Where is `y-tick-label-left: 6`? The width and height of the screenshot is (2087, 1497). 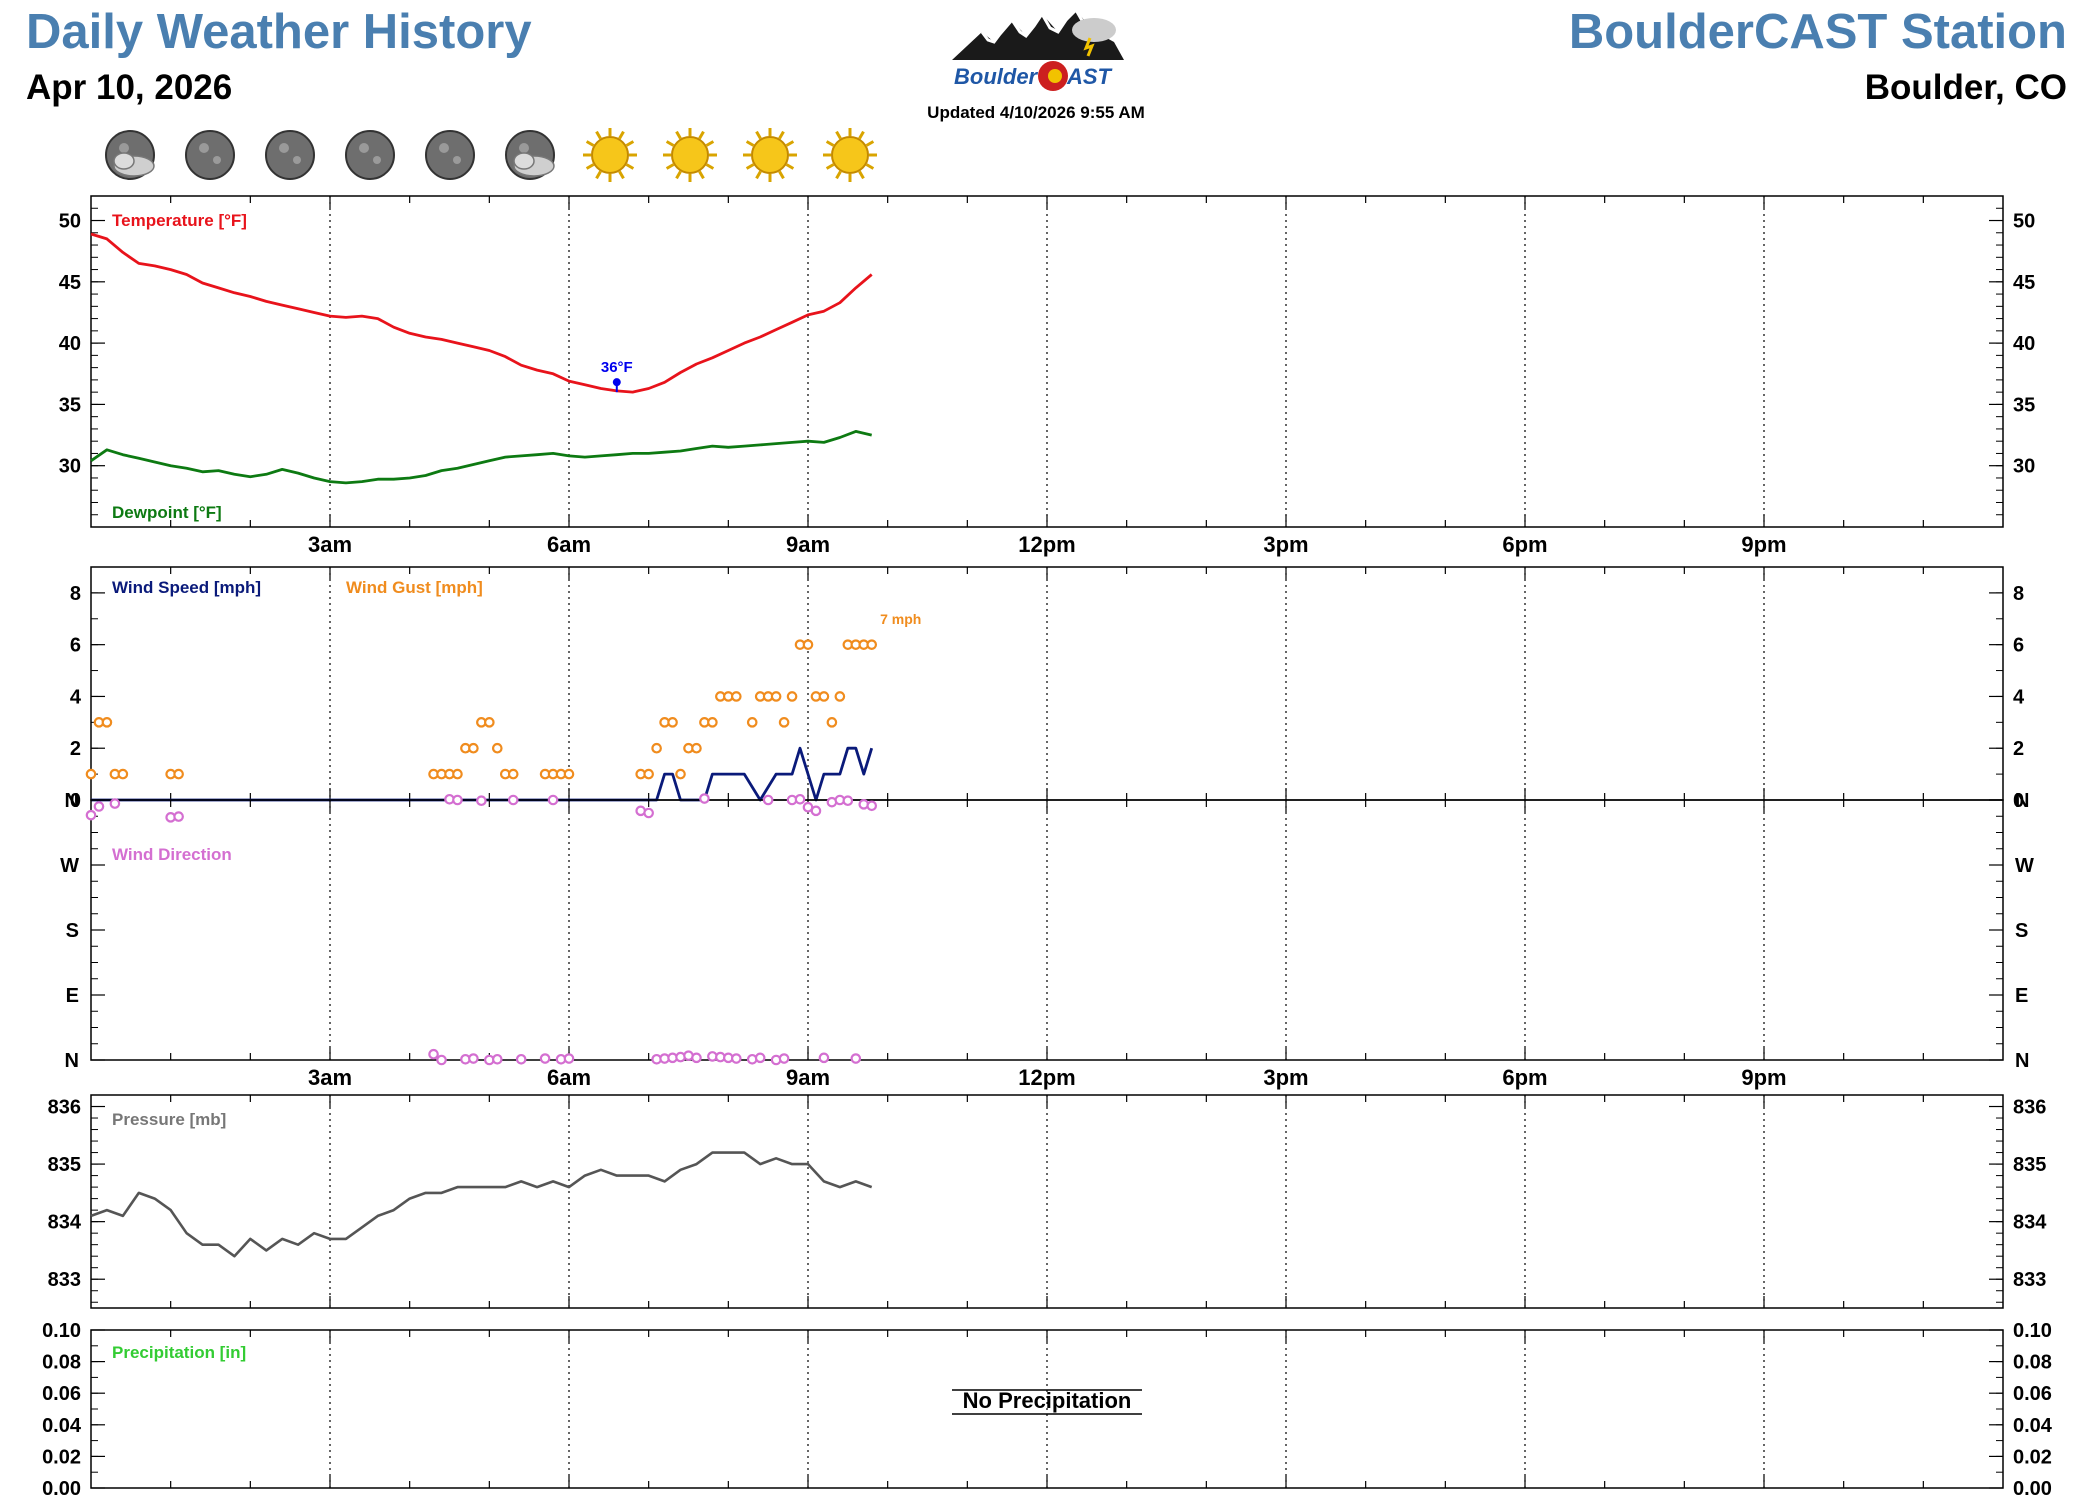 y-tick-label-left: 6 is located at coordinates (75, 646).